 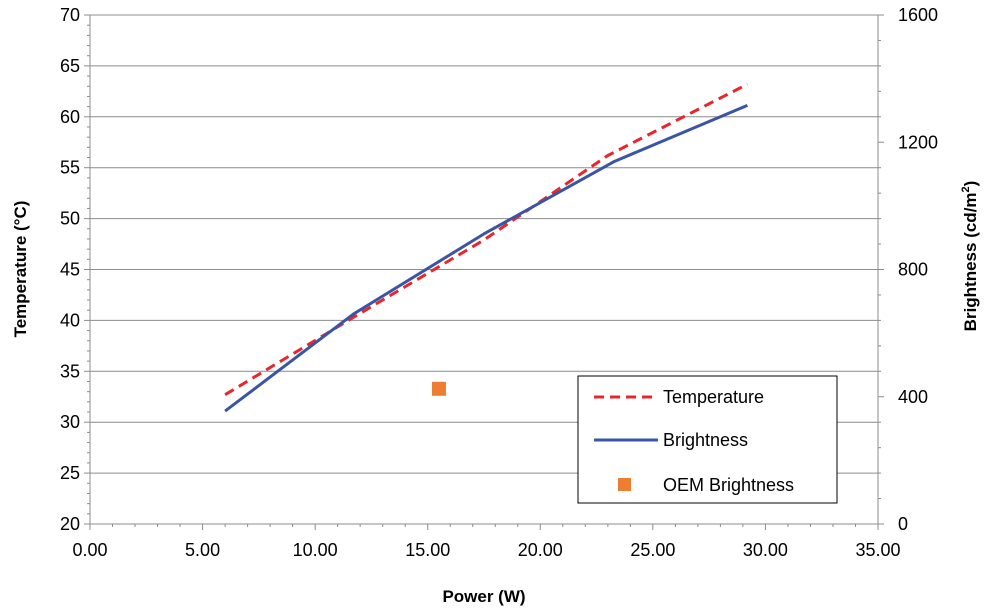 I want to click on y-axis-title: Temperature (°C), so click(x=20, y=269).